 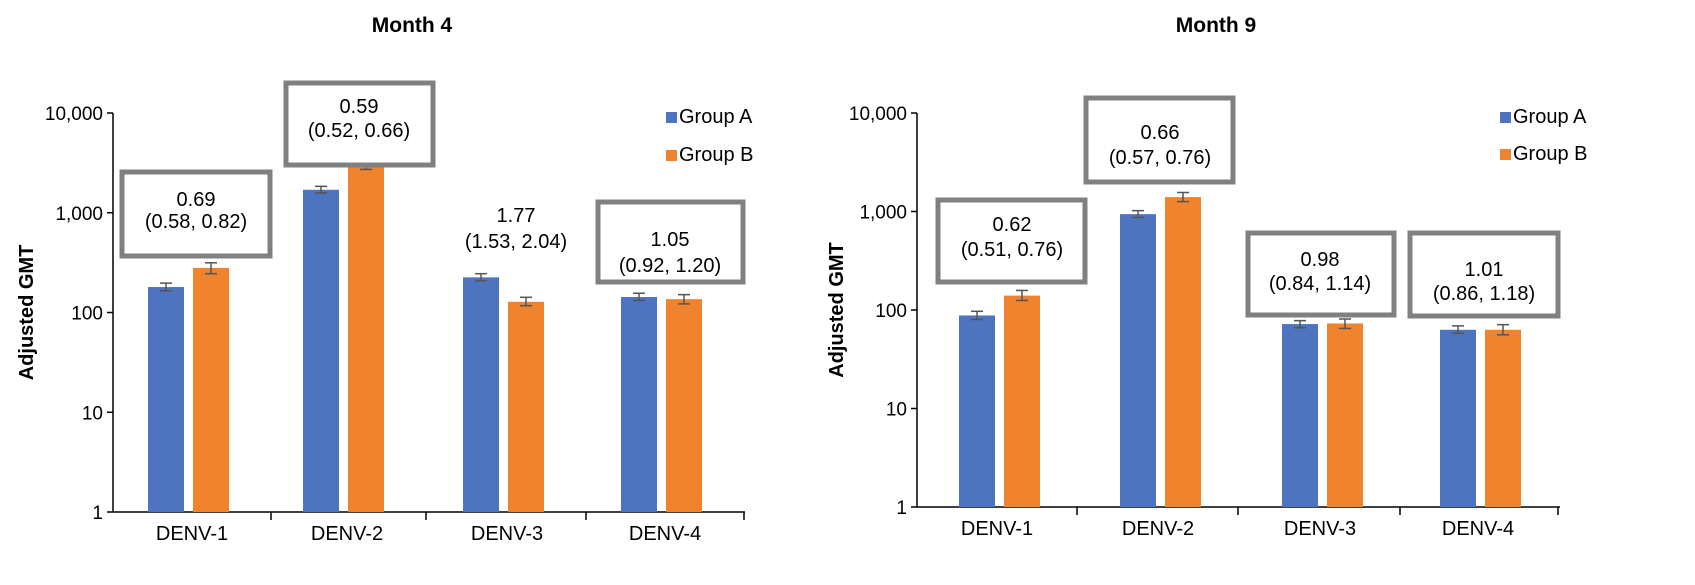 I want to click on annotation-ratio: 1.01, so click(x=1484, y=270).